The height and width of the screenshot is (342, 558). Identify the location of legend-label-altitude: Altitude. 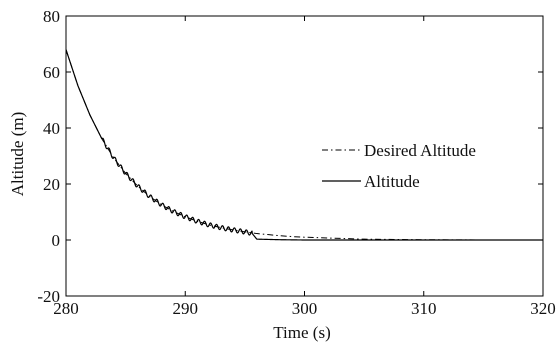
(392, 181).